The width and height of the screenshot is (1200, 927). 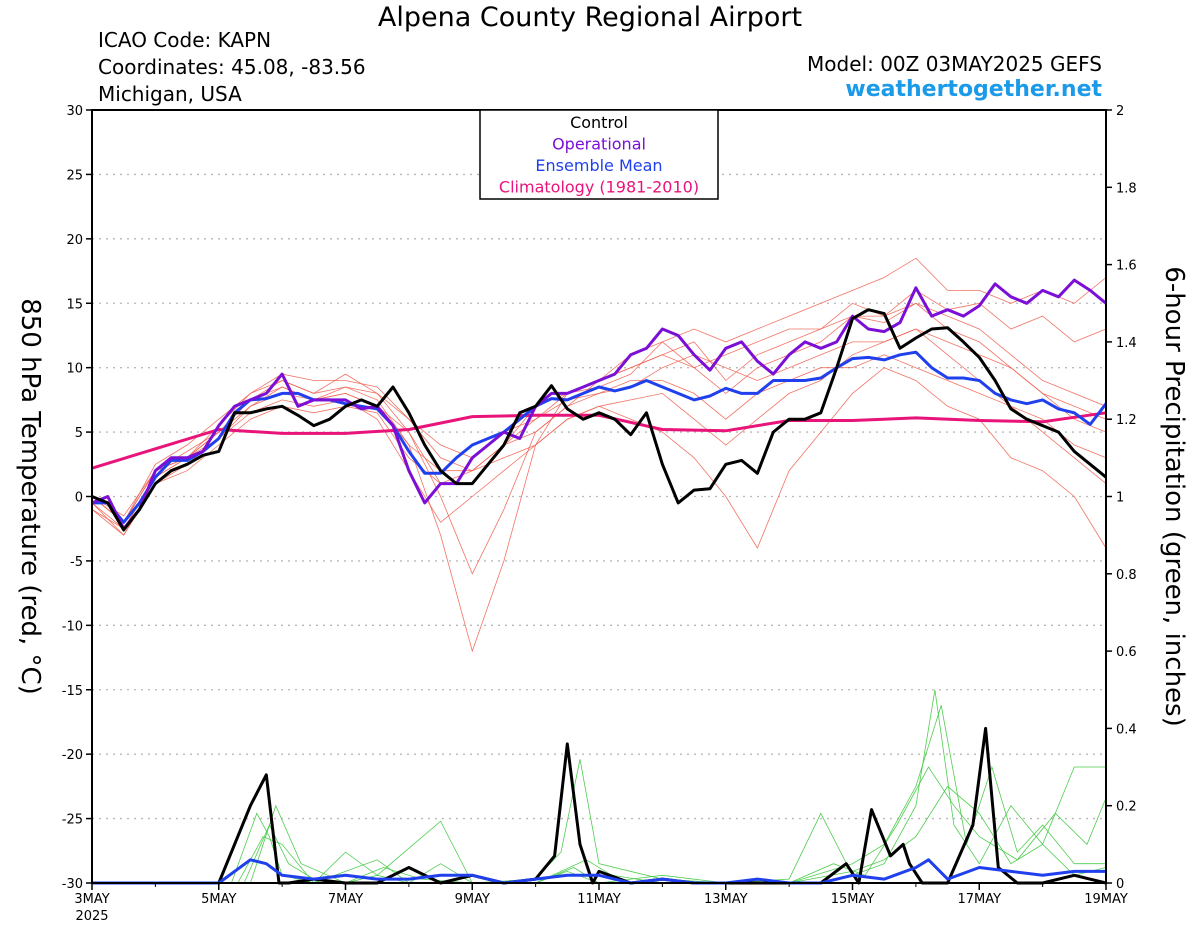 I want to click on y-left-tick-label: -25, so click(x=72, y=820).